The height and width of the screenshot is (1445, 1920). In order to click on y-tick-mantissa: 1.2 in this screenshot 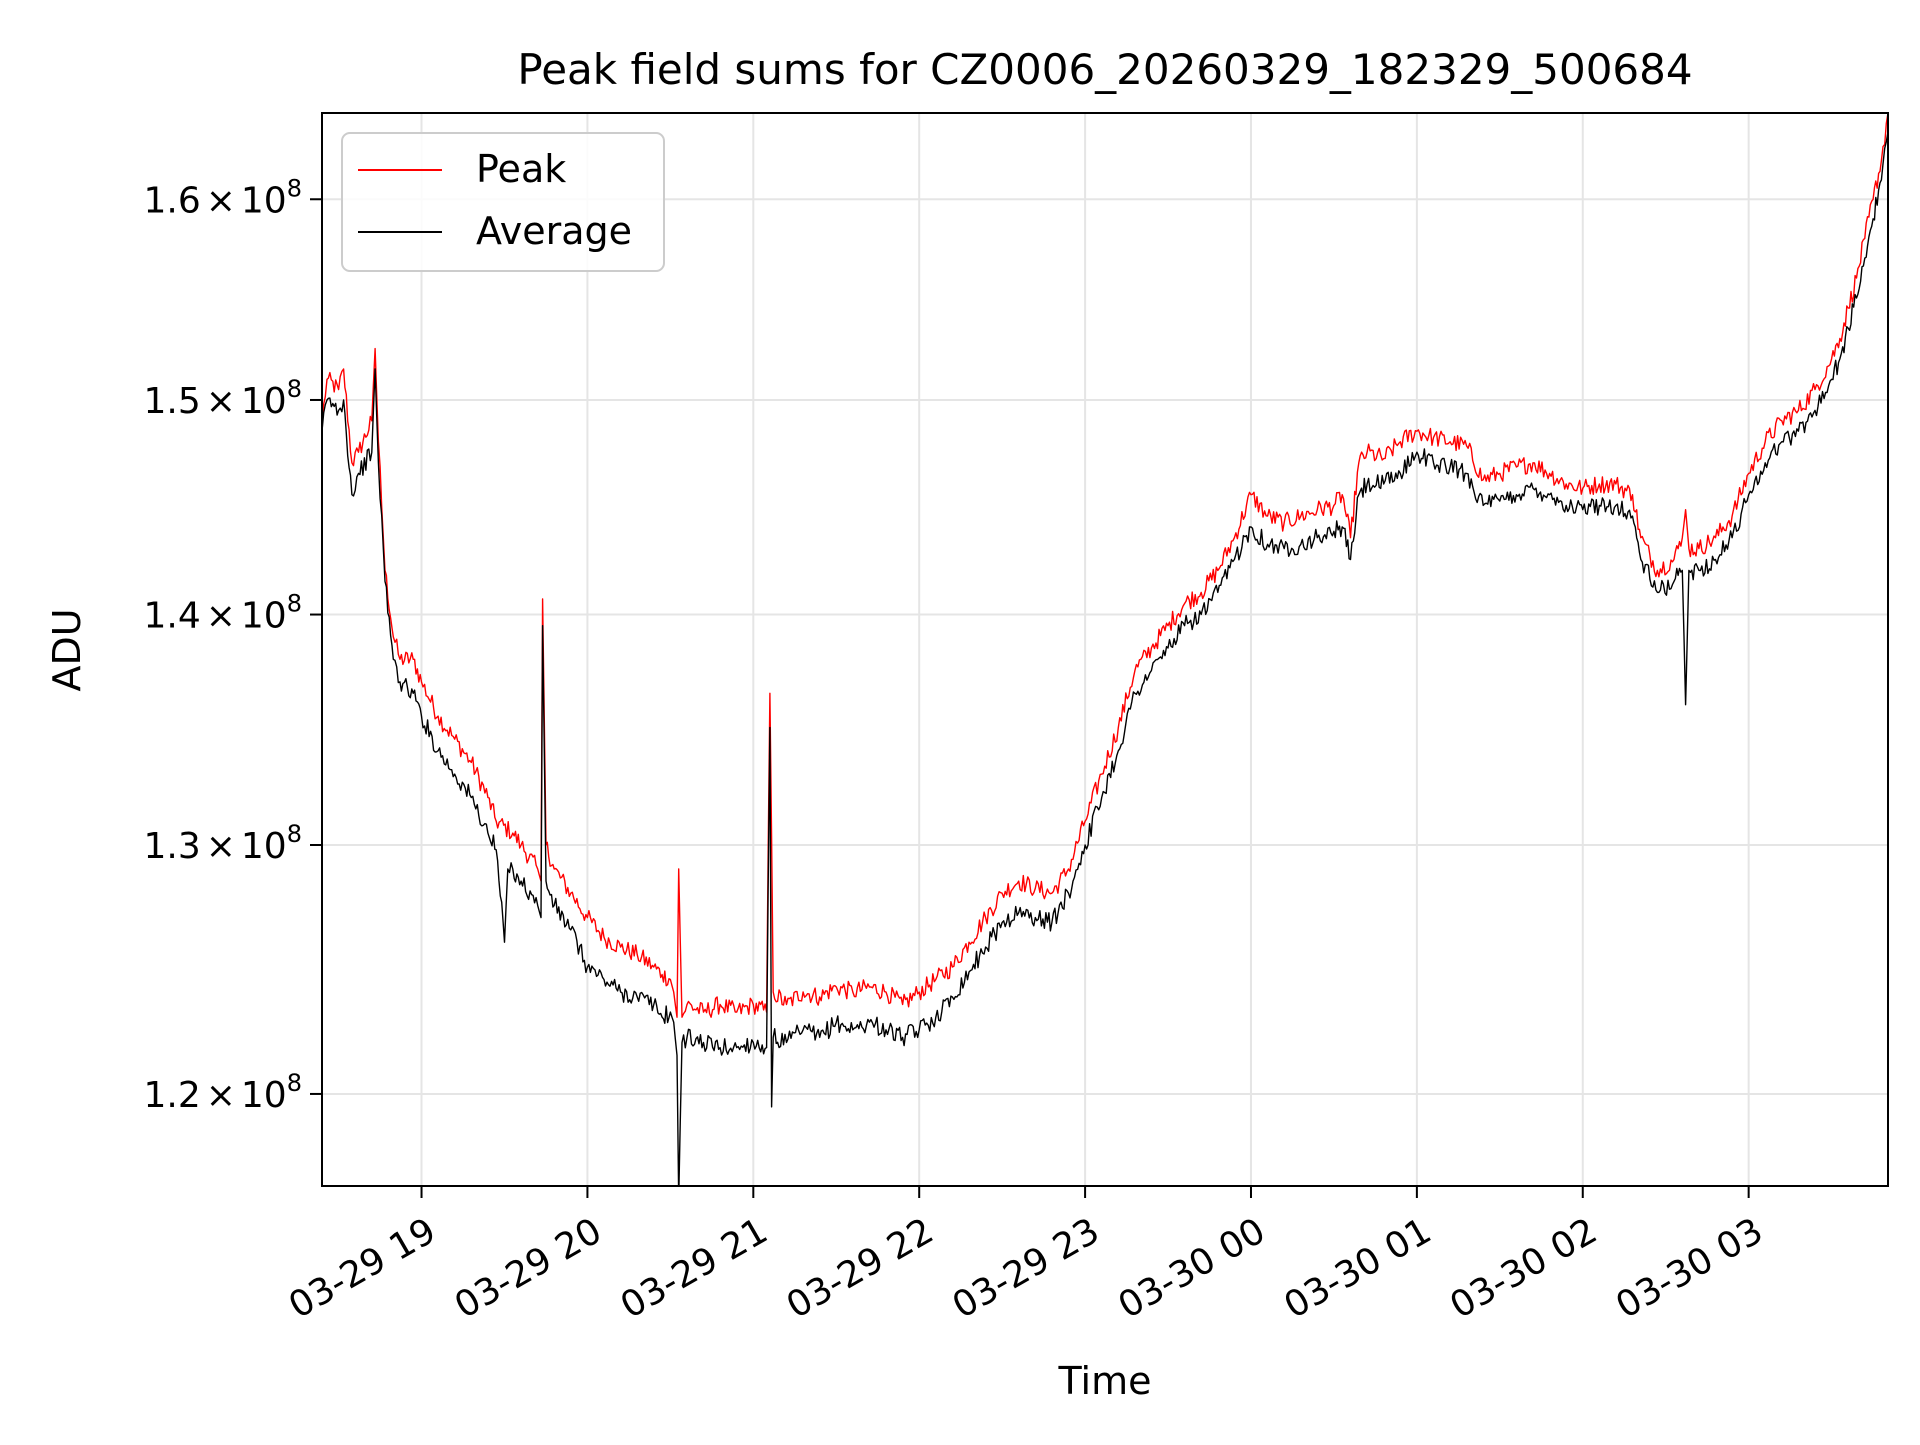, I will do `click(171, 1095)`.